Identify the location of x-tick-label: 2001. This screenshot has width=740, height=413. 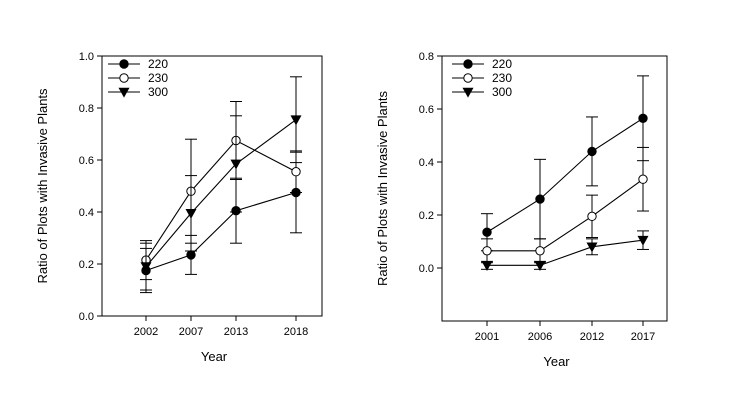
(487, 337).